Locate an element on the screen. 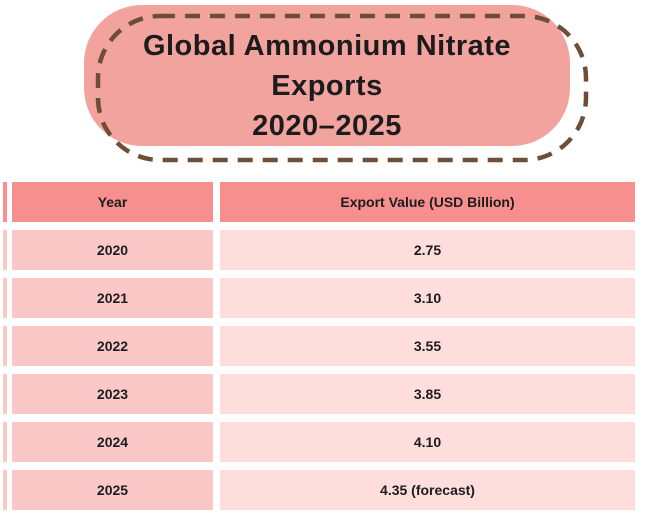 This screenshot has height=518, width=650. table-row: 2022 3.55 is located at coordinates (325, 346).